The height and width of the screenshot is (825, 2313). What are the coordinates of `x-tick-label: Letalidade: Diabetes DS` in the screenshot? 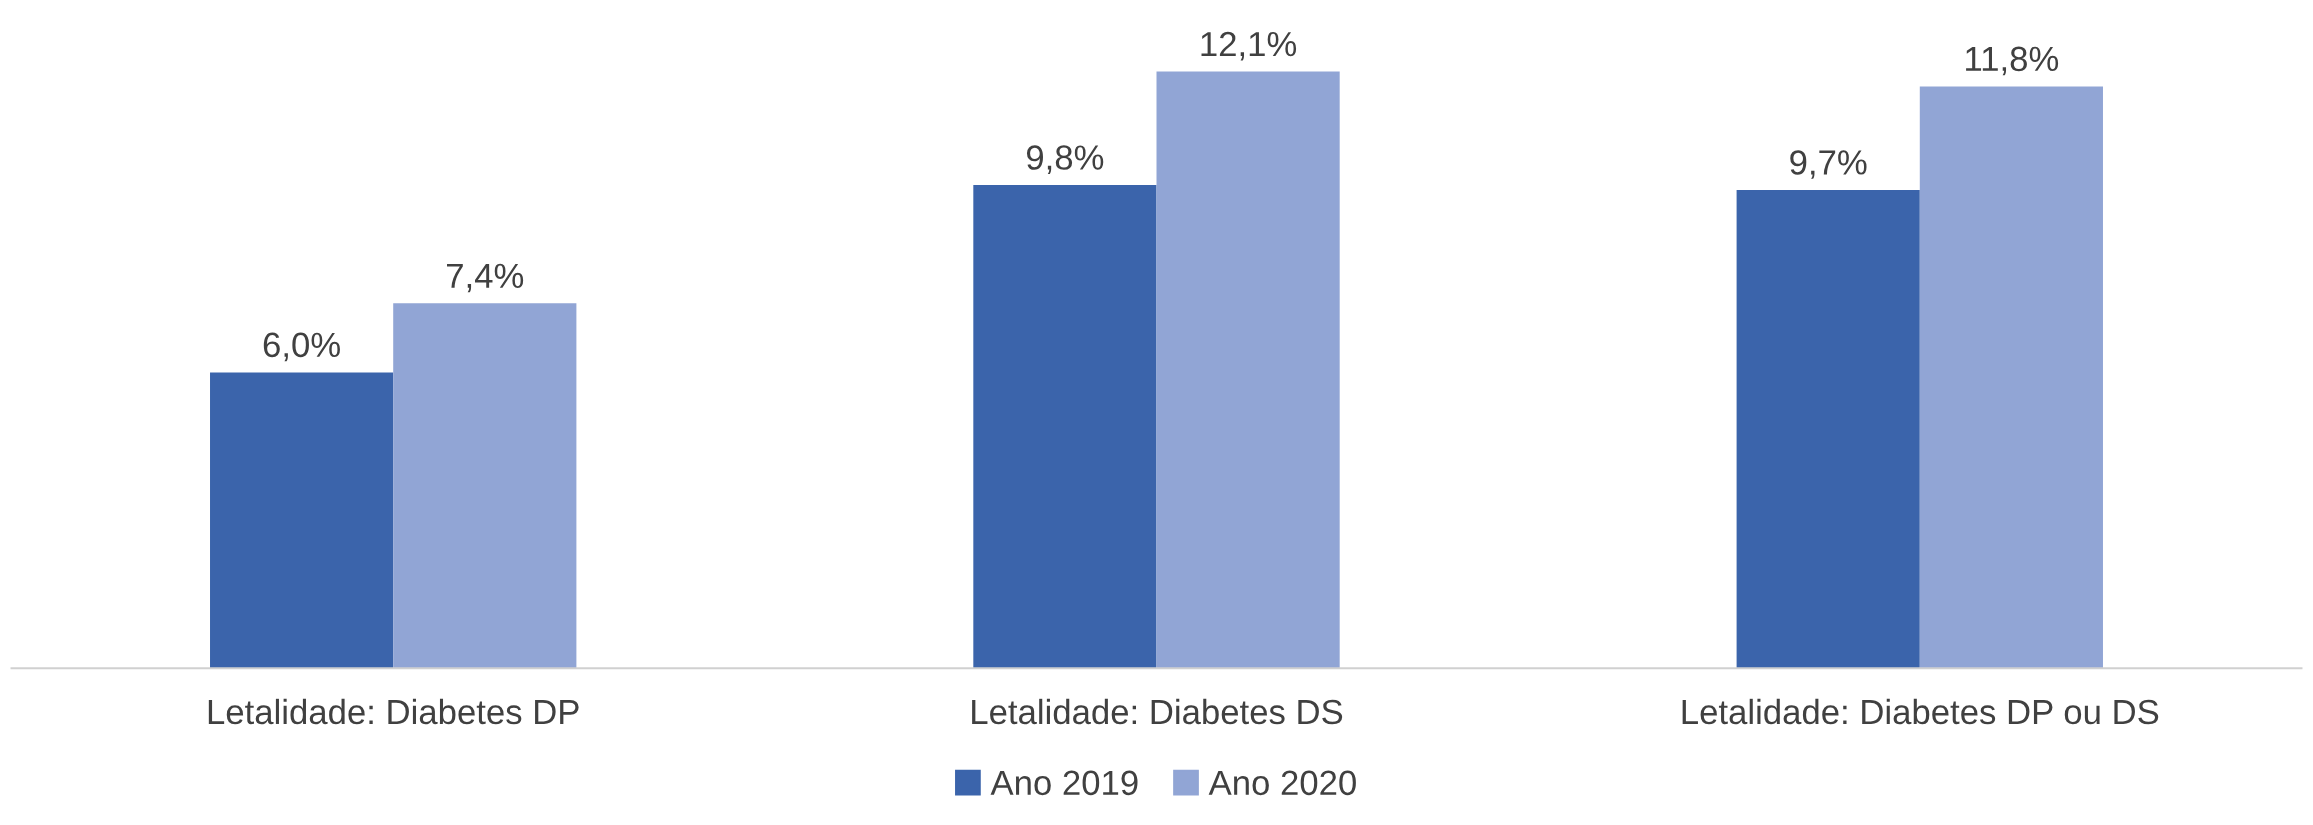 It's located at (1157, 711).